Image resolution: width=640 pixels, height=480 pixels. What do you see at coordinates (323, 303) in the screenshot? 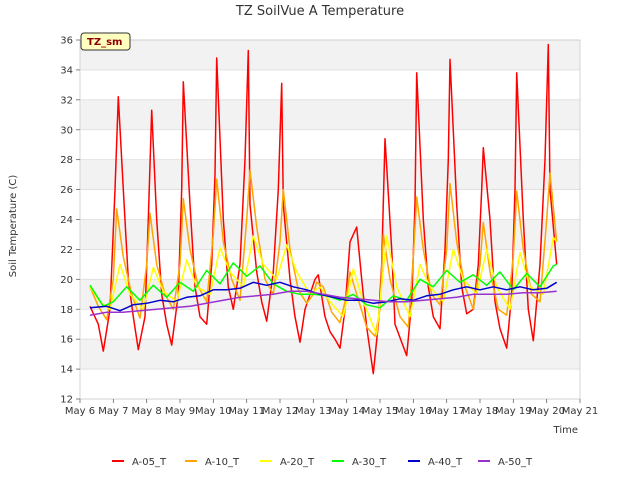
I see `series-line-a-50-t` at bounding box center [323, 303].